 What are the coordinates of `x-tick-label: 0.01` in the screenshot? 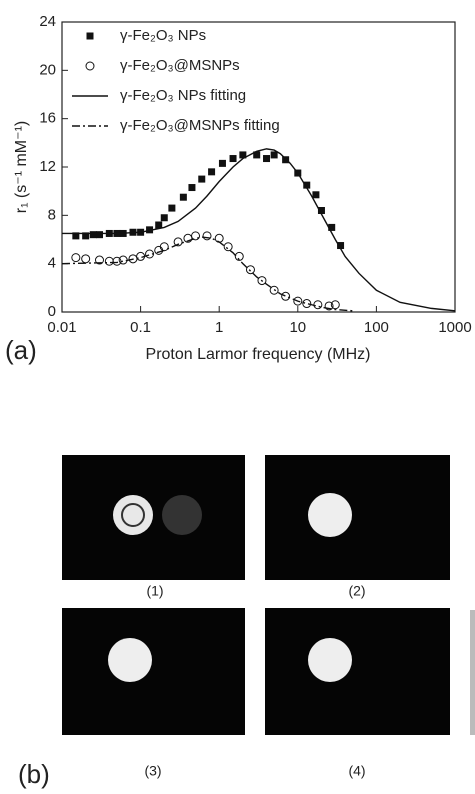 It's located at (61, 327).